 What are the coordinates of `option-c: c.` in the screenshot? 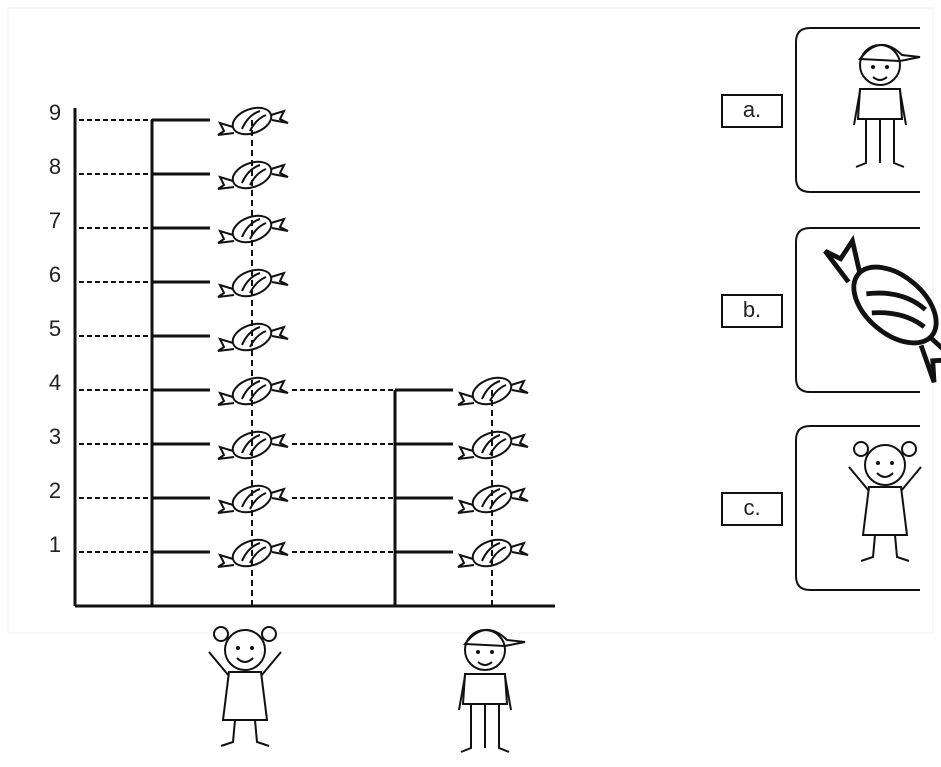 It's located at (821, 508).